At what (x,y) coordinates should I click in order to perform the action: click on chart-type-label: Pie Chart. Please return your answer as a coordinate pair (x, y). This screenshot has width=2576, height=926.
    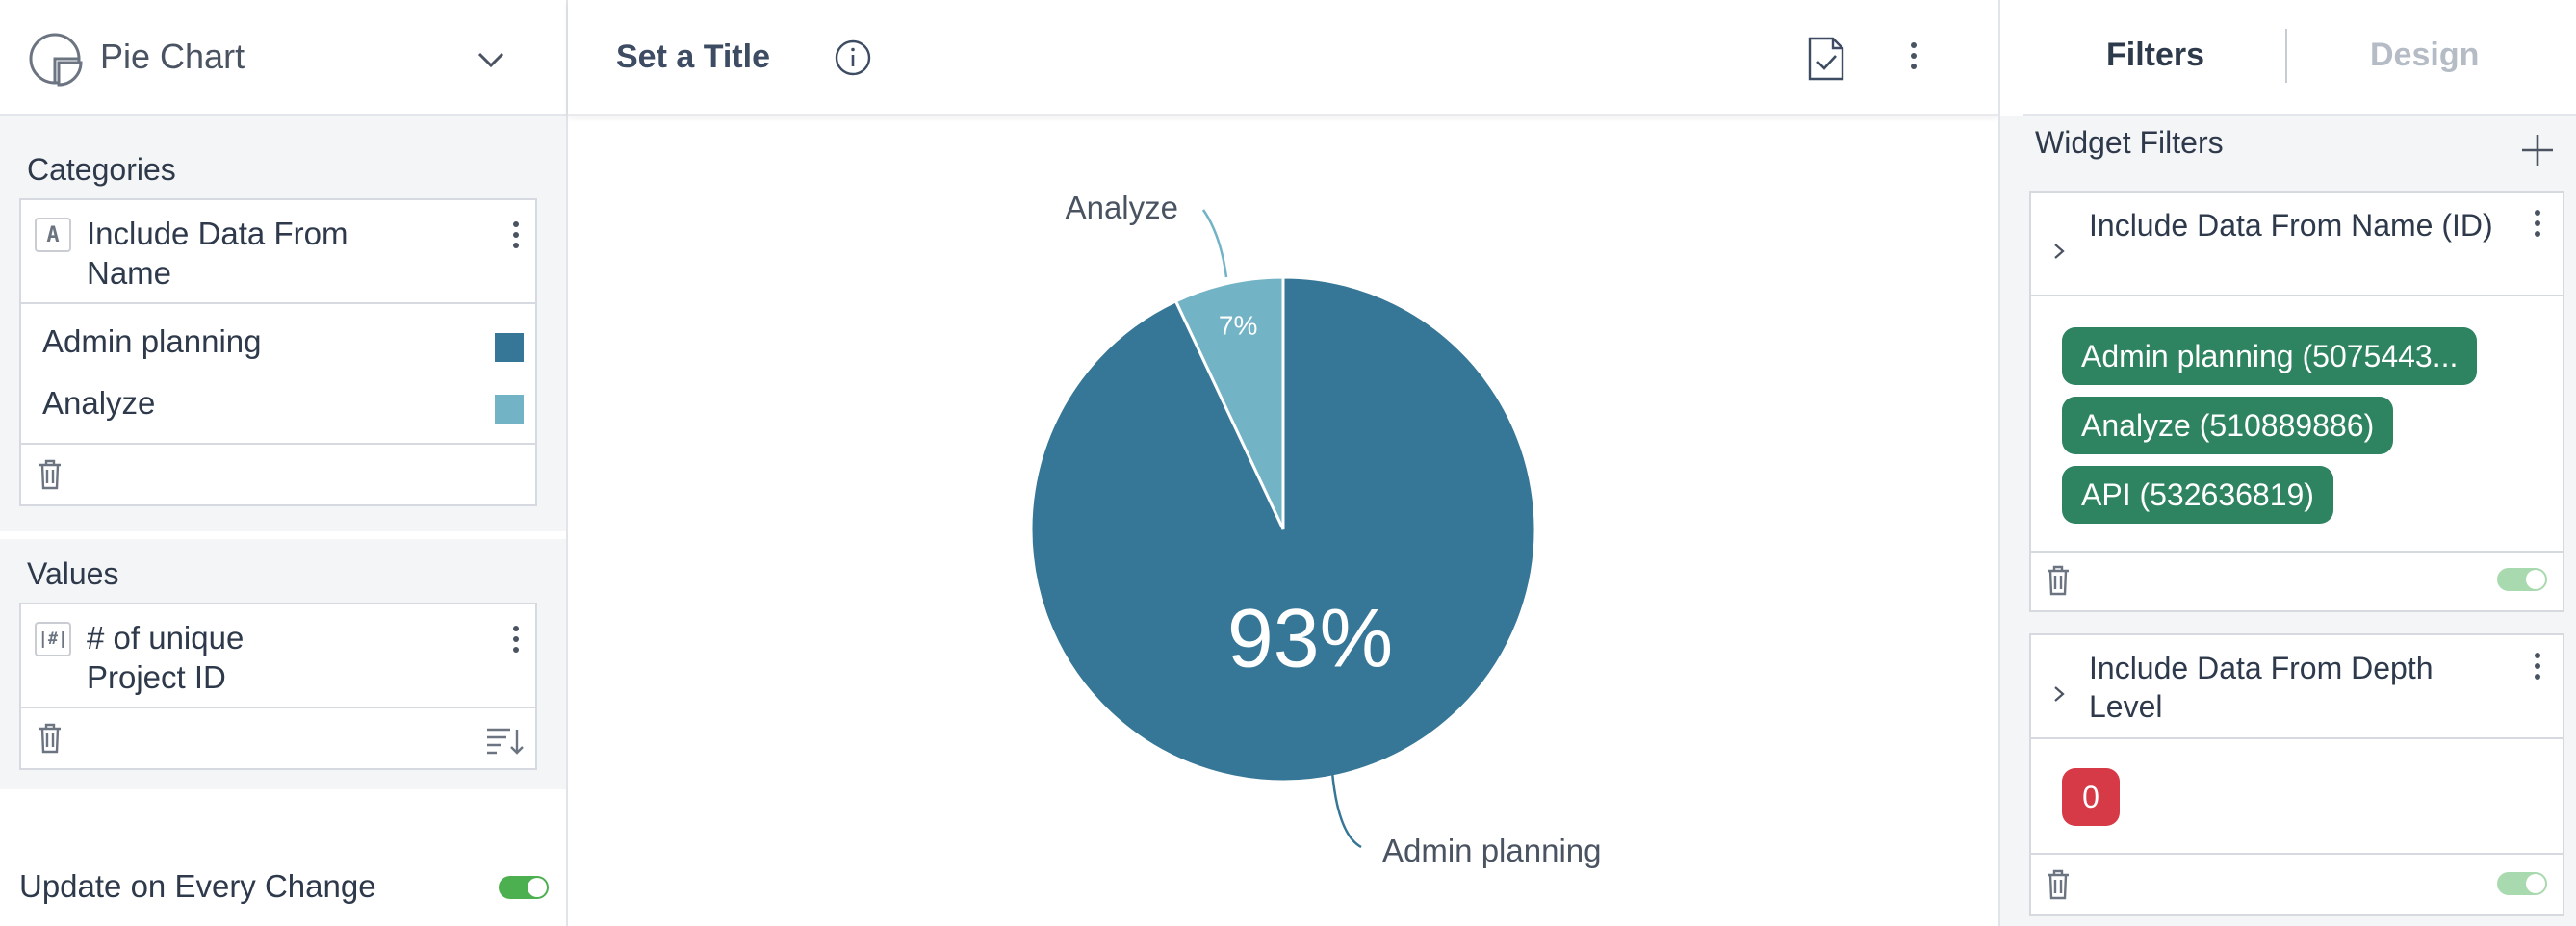
    Looking at the image, I should click on (173, 56).